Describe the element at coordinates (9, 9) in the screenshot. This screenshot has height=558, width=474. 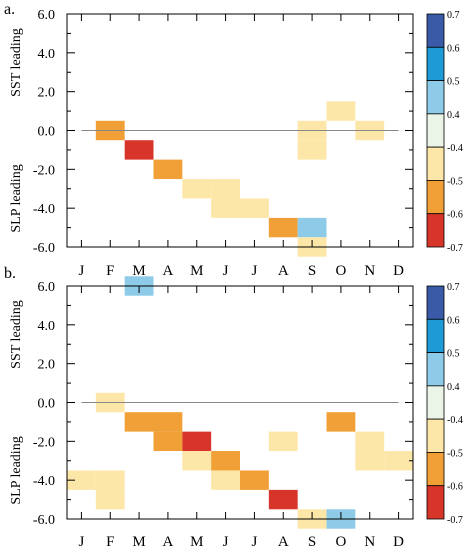
I see `panel-label: a.` at that location.